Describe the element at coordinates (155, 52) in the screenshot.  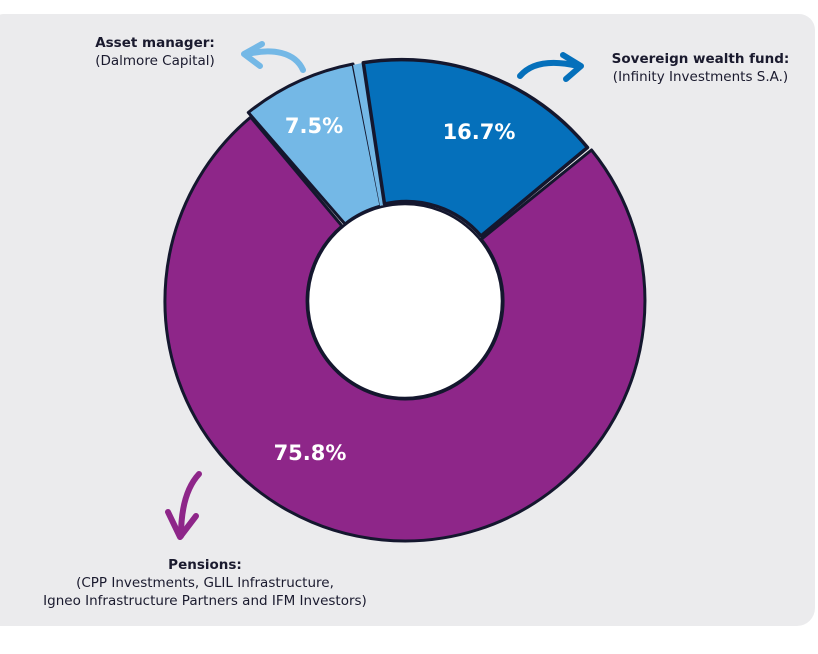
I see `asset-manager-label: Asset manager: (Dalmore Capital)` at that location.